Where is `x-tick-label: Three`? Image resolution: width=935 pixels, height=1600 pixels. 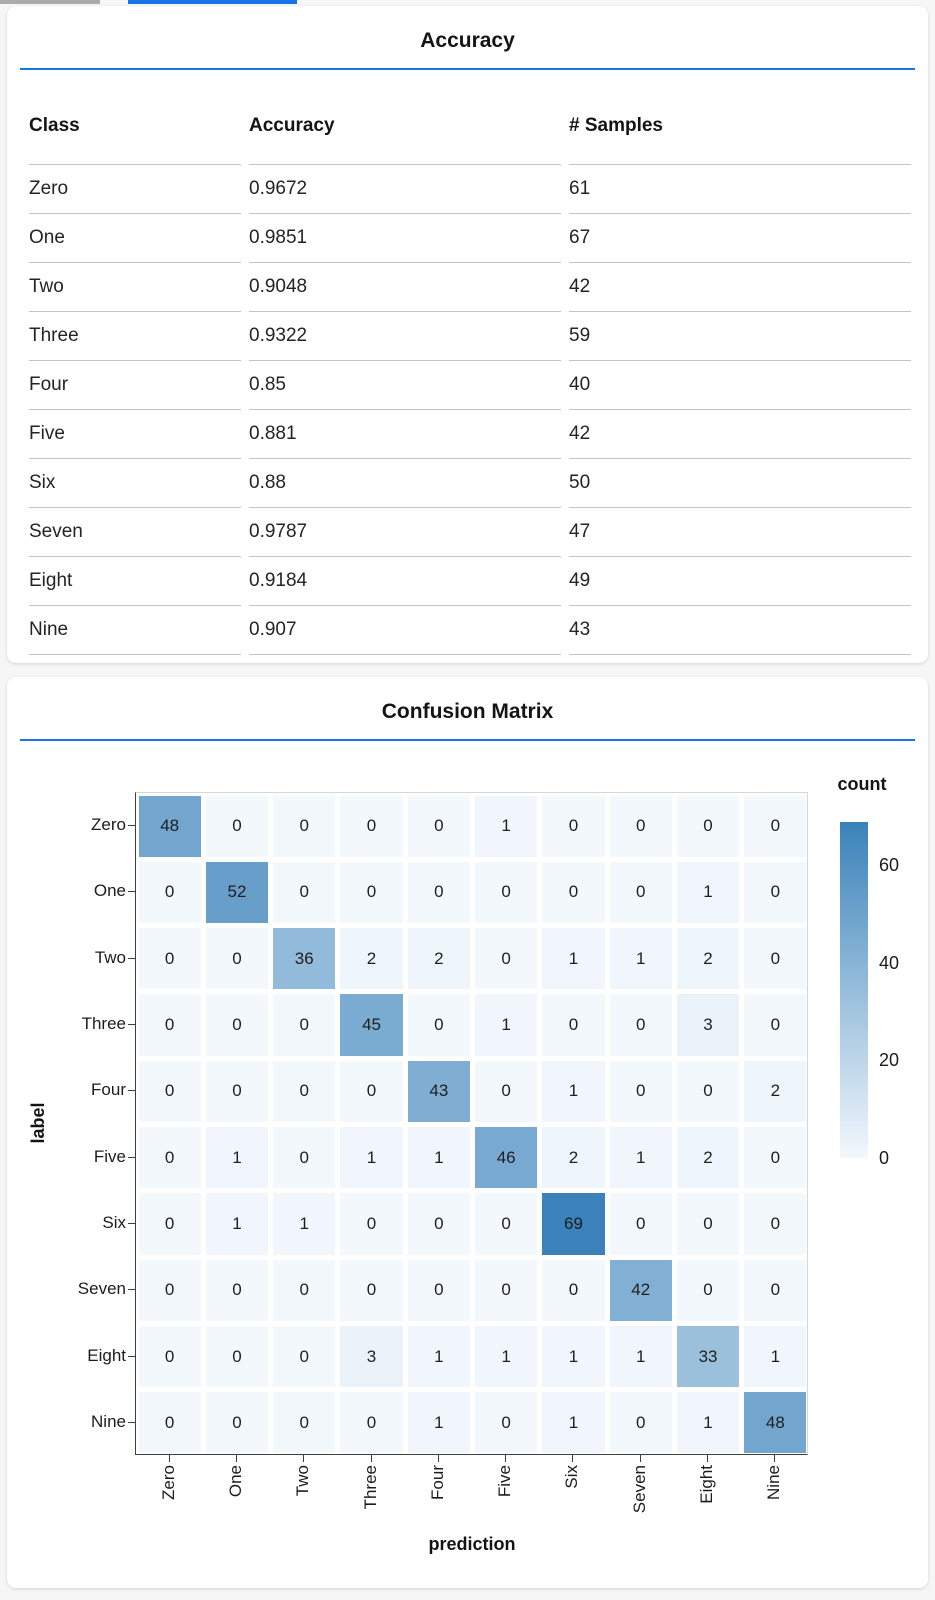
x-tick-label: Three is located at coordinates (370, 1487).